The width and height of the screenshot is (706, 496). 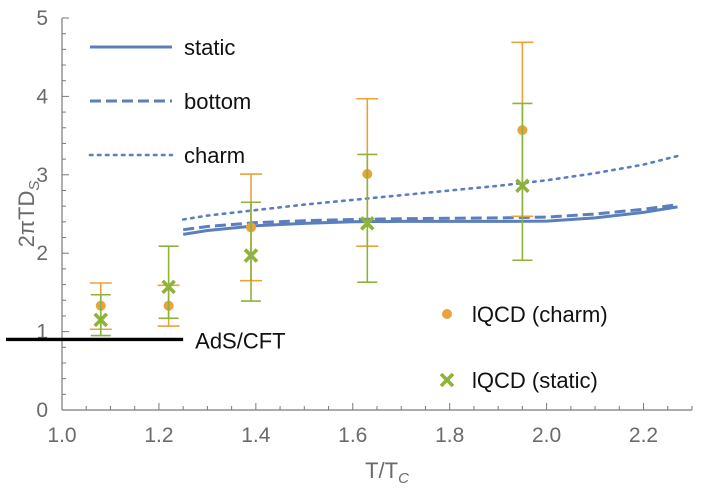 What do you see at coordinates (214, 155) in the screenshot?
I see `legend-label-charm: charm` at bounding box center [214, 155].